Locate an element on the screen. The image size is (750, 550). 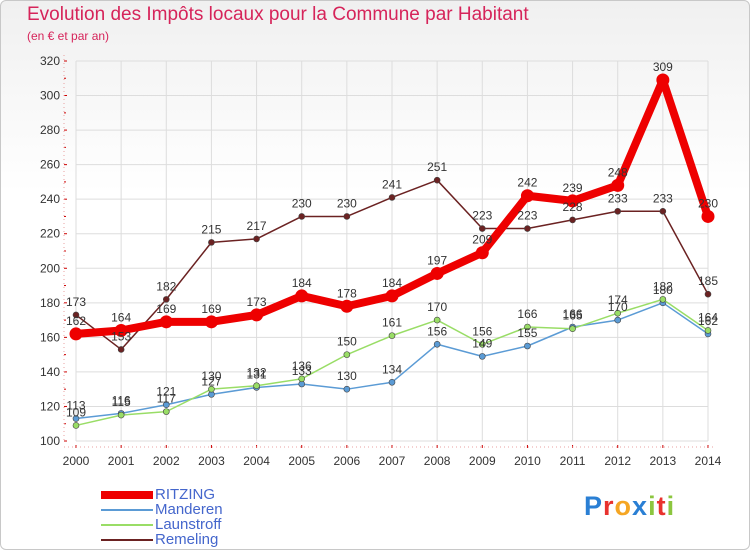
logo-letter: o is located at coordinates (623, 506).